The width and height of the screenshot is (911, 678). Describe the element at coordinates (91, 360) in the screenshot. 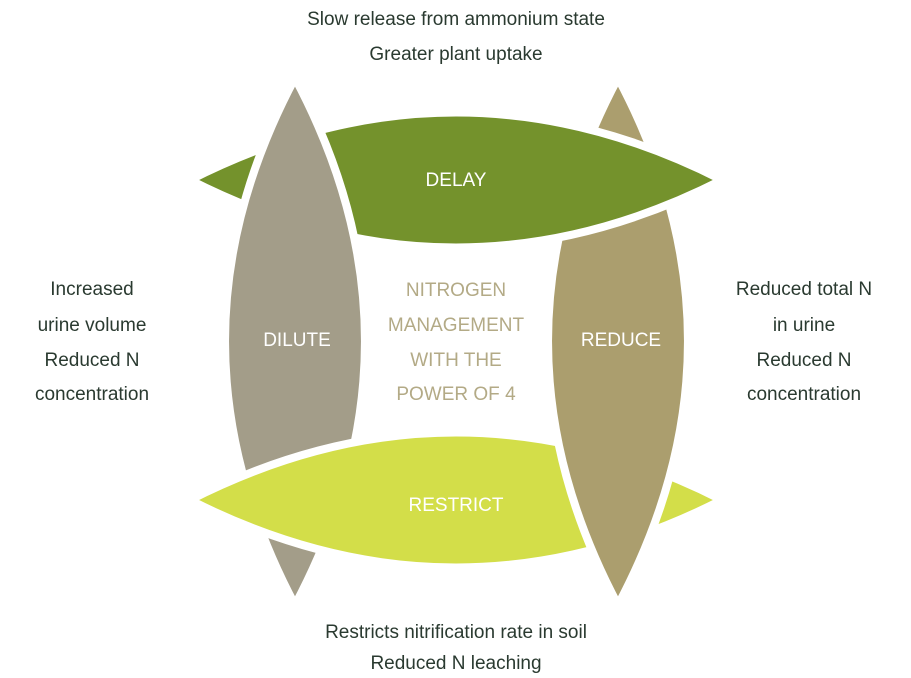

I see `left-text: Reduced N` at that location.